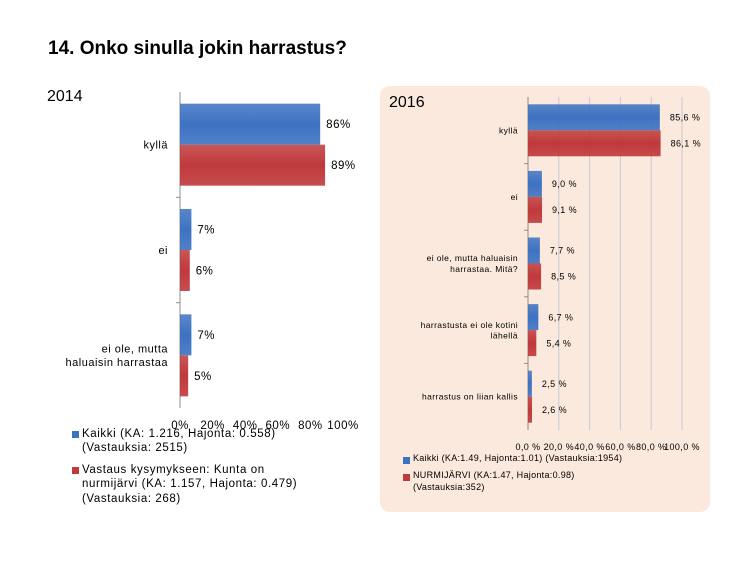 The image size is (748, 561). Describe the element at coordinates (180, 426) in the screenshot. I see `x-tick-label-0-0: 0%` at that location.